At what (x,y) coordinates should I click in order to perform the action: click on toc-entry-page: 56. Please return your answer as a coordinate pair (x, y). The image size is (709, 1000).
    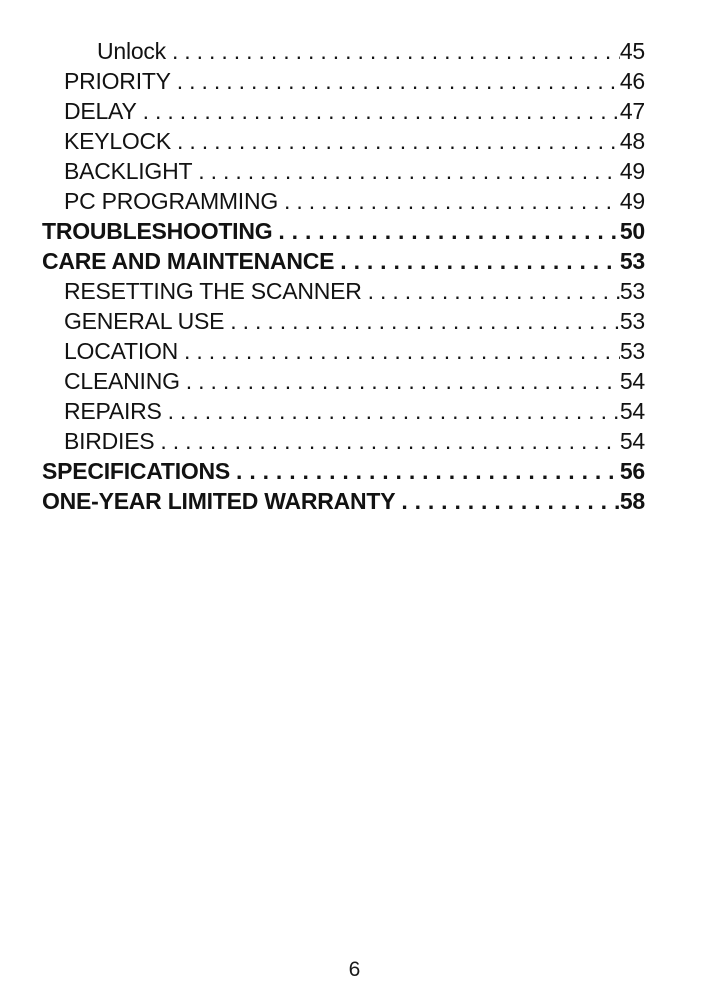
    Looking at the image, I should click on (632, 471).